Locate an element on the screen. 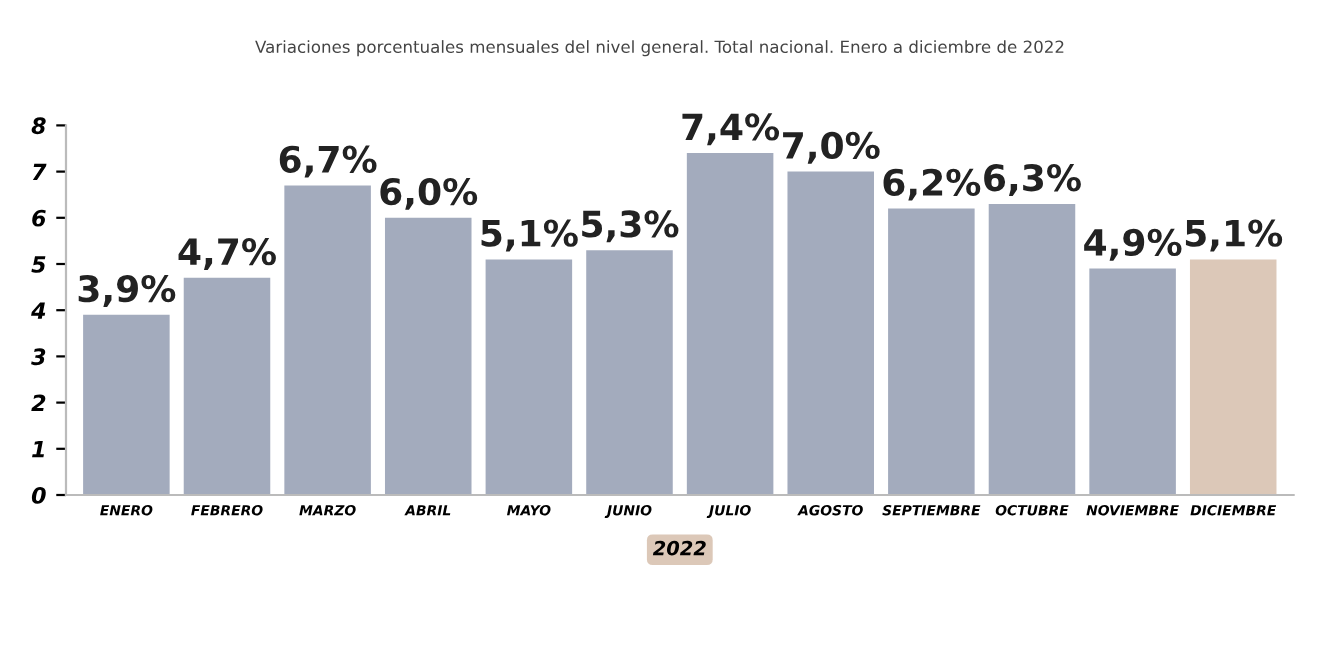  y-tick-label: 8 is located at coordinates (38, 126).